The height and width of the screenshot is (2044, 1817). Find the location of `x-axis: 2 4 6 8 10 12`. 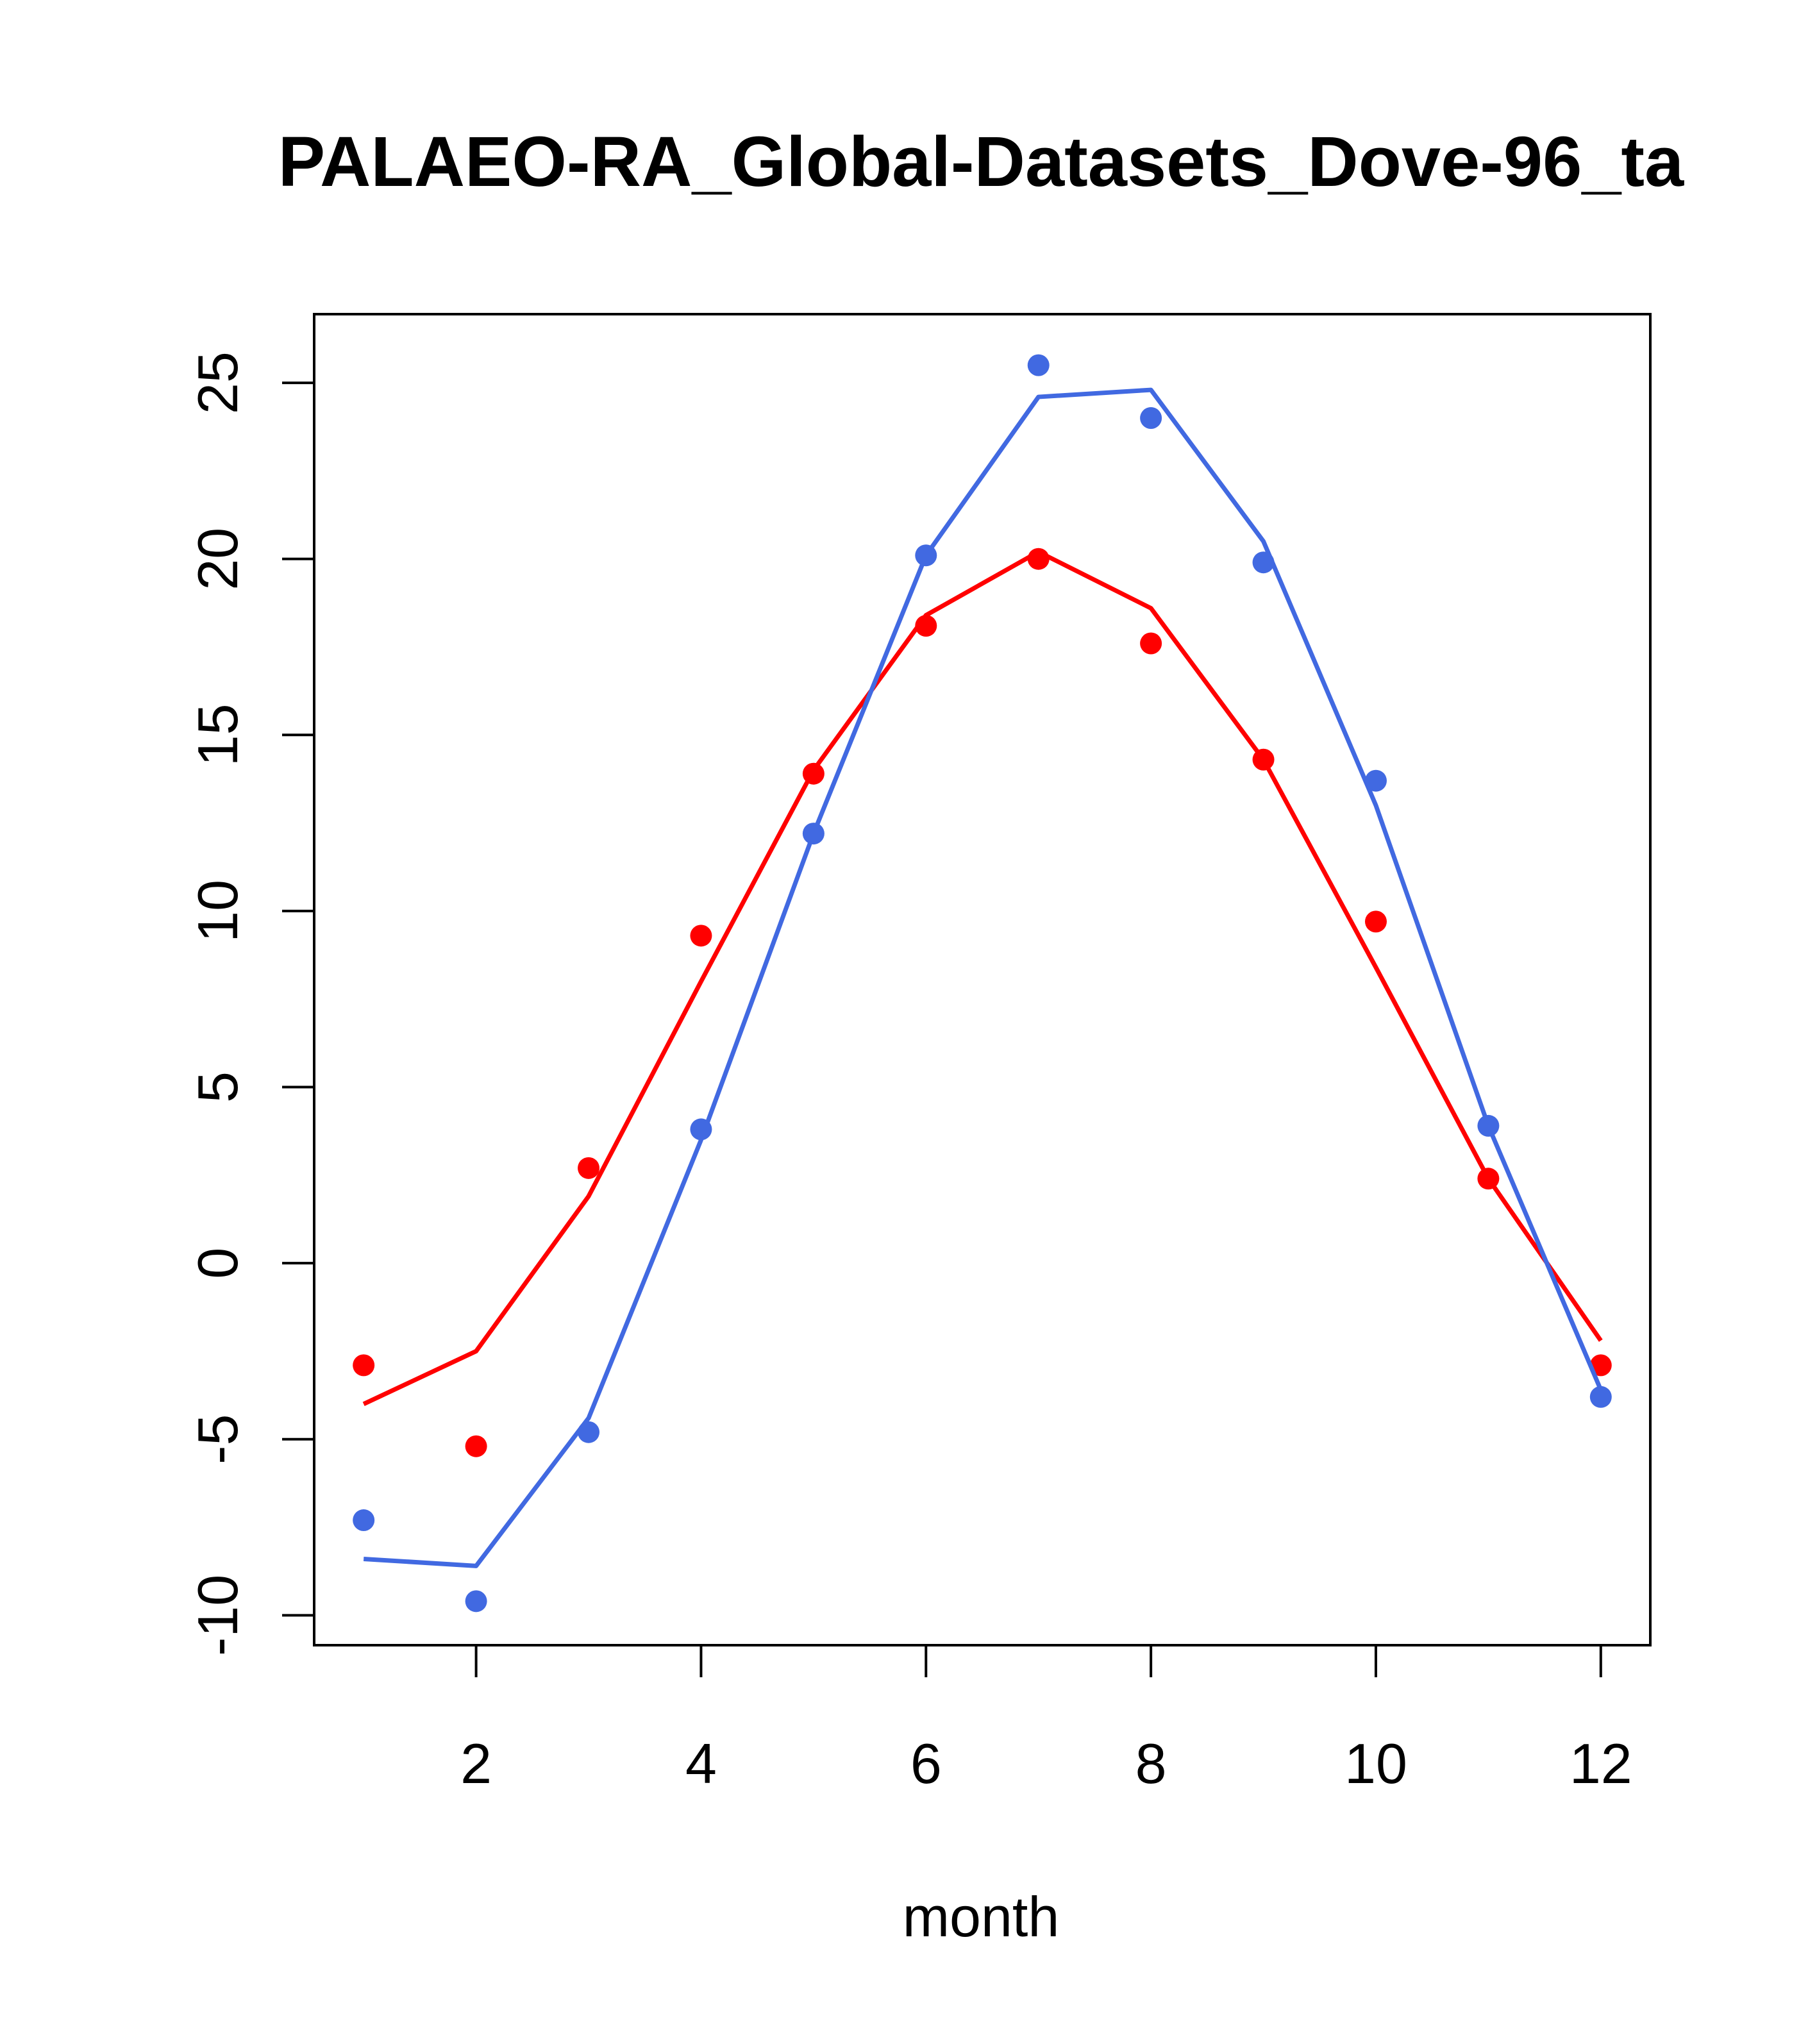

x-axis: 2 4 6 8 10 12 is located at coordinates (1046, 1720).